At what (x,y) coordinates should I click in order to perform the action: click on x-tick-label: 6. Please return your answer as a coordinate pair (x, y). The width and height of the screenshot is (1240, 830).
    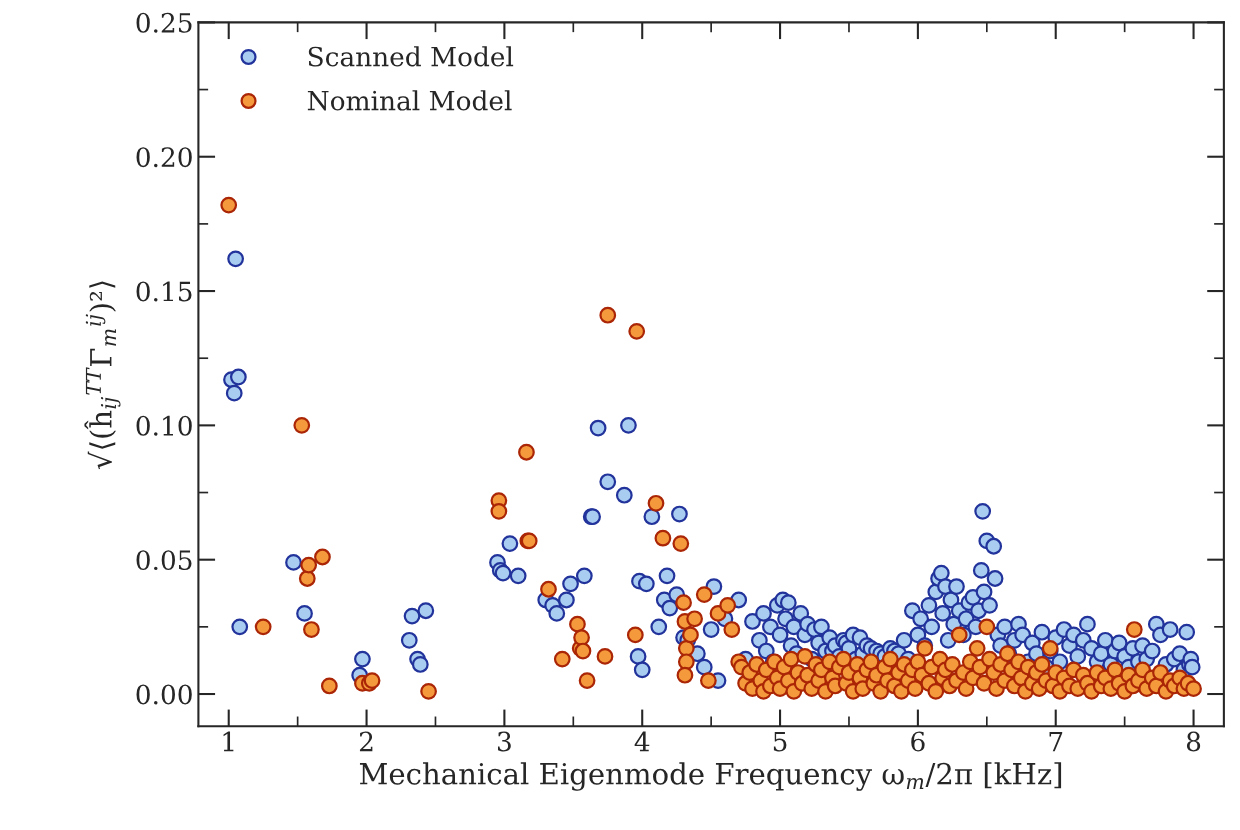
    Looking at the image, I should click on (918, 741).